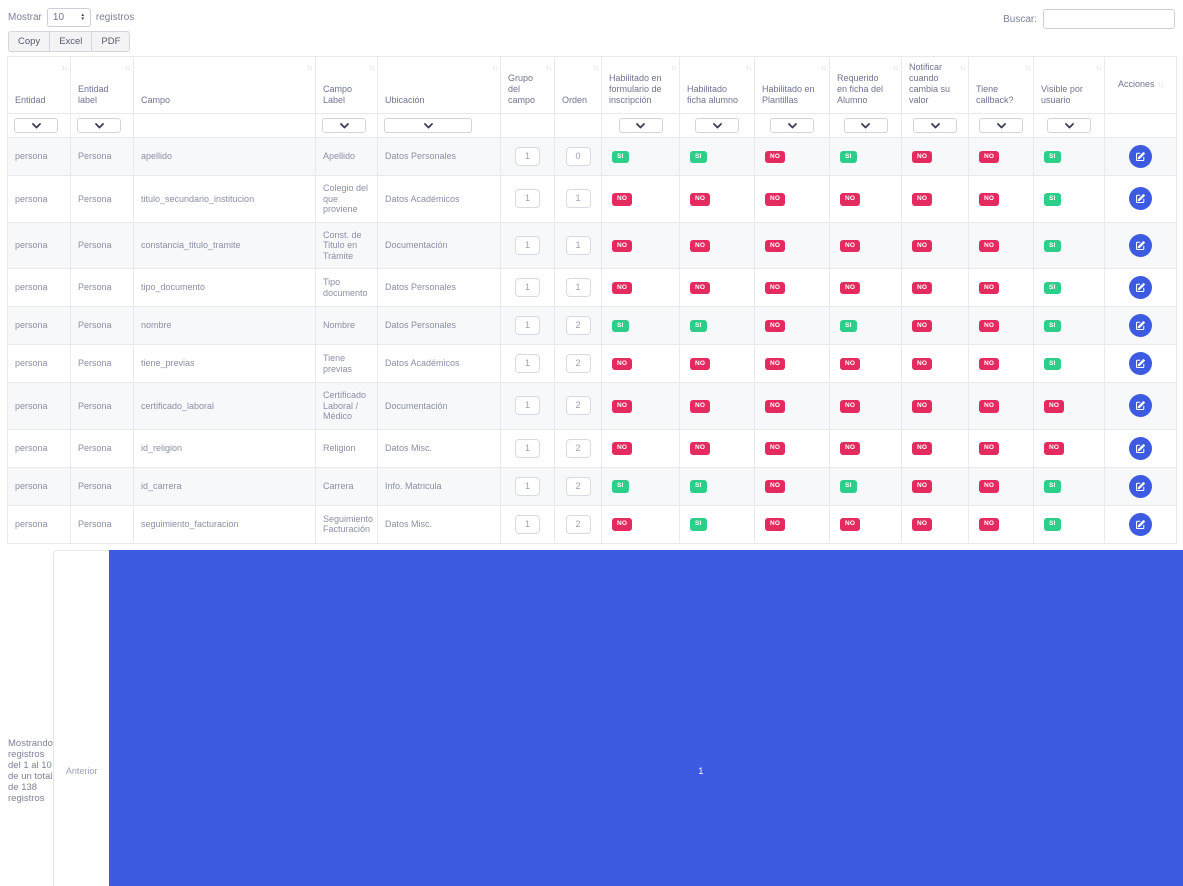 The image size is (1183, 886). What do you see at coordinates (225, 85) in the screenshot?
I see `column-header-campo: Campo↑↓` at bounding box center [225, 85].